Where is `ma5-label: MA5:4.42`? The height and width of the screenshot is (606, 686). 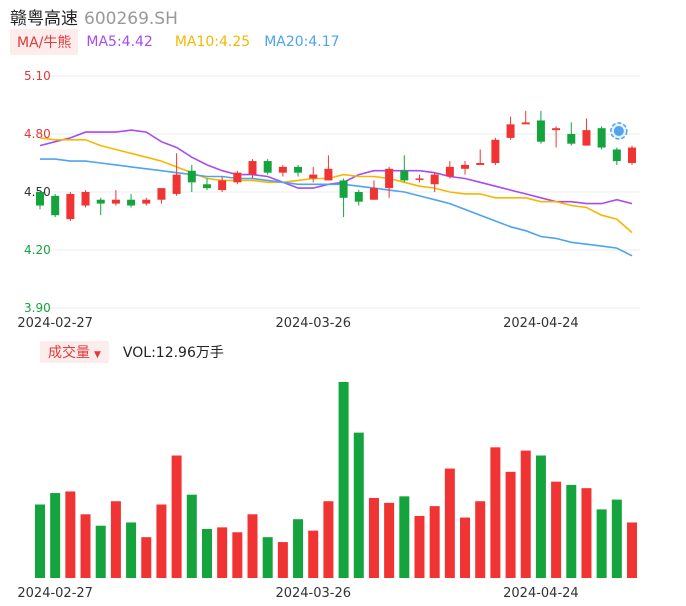
ma5-label: MA5:4.42 is located at coordinates (119, 42).